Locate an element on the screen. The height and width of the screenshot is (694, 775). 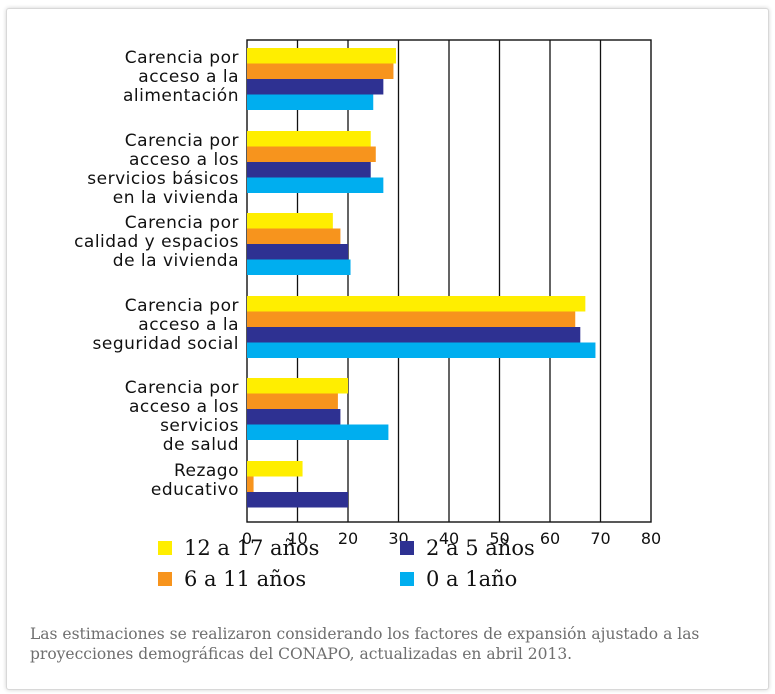
x-tick-label-40: 40 is located at coordinates (449, 538).